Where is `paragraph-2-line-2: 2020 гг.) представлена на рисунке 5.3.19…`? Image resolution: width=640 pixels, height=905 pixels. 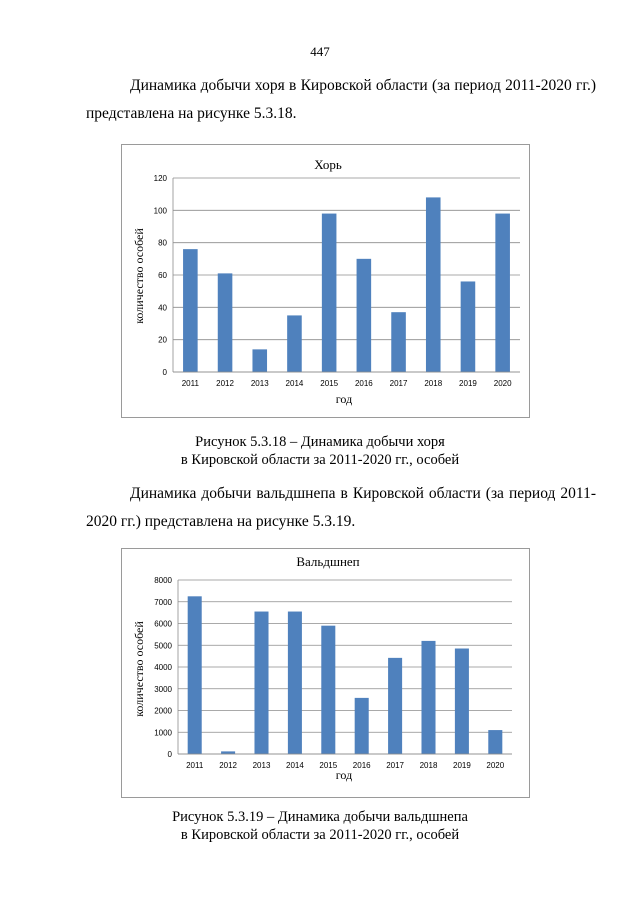 paragraph-2-line-2: 2020 гг.) представлена на рисунке 5.3.19… is located at coordinates (221, 521).